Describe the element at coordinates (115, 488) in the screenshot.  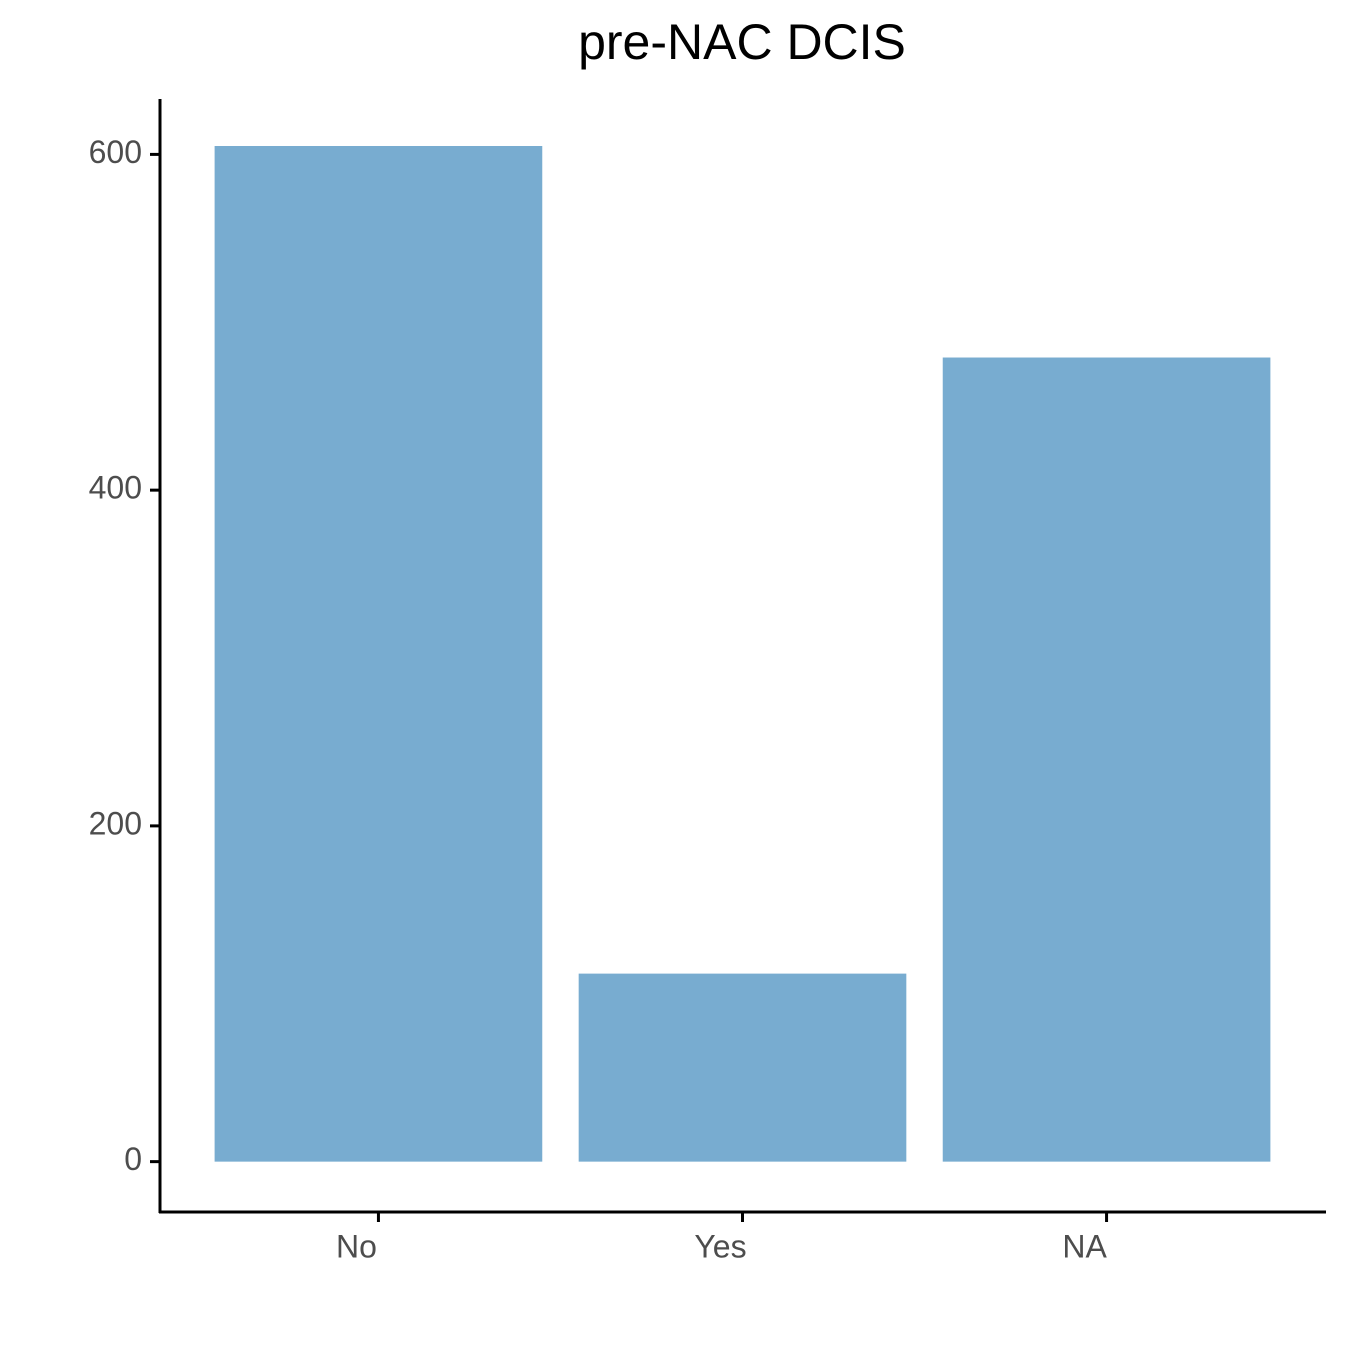
I see `y-tick-label: 400` at that location.